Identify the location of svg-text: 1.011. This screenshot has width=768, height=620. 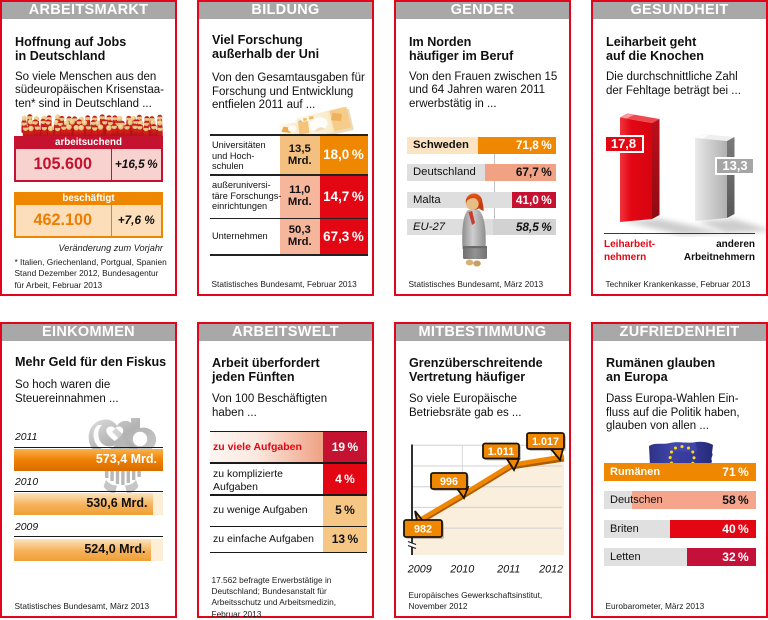
(501, 452).